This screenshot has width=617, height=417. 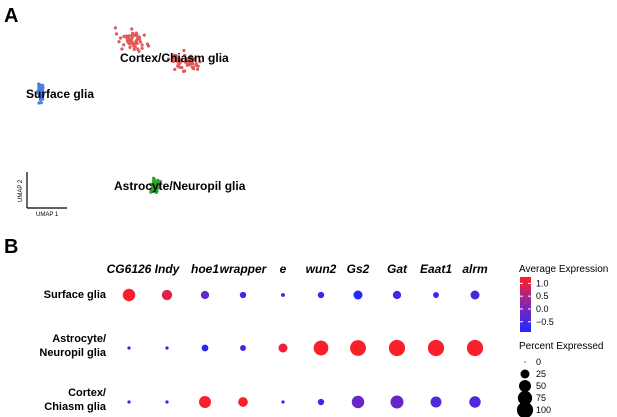 What do you see at coordinates (79, 339) in the screenshot?
I see `row-label: Astrocyte/` at bounding box center [79, 339].